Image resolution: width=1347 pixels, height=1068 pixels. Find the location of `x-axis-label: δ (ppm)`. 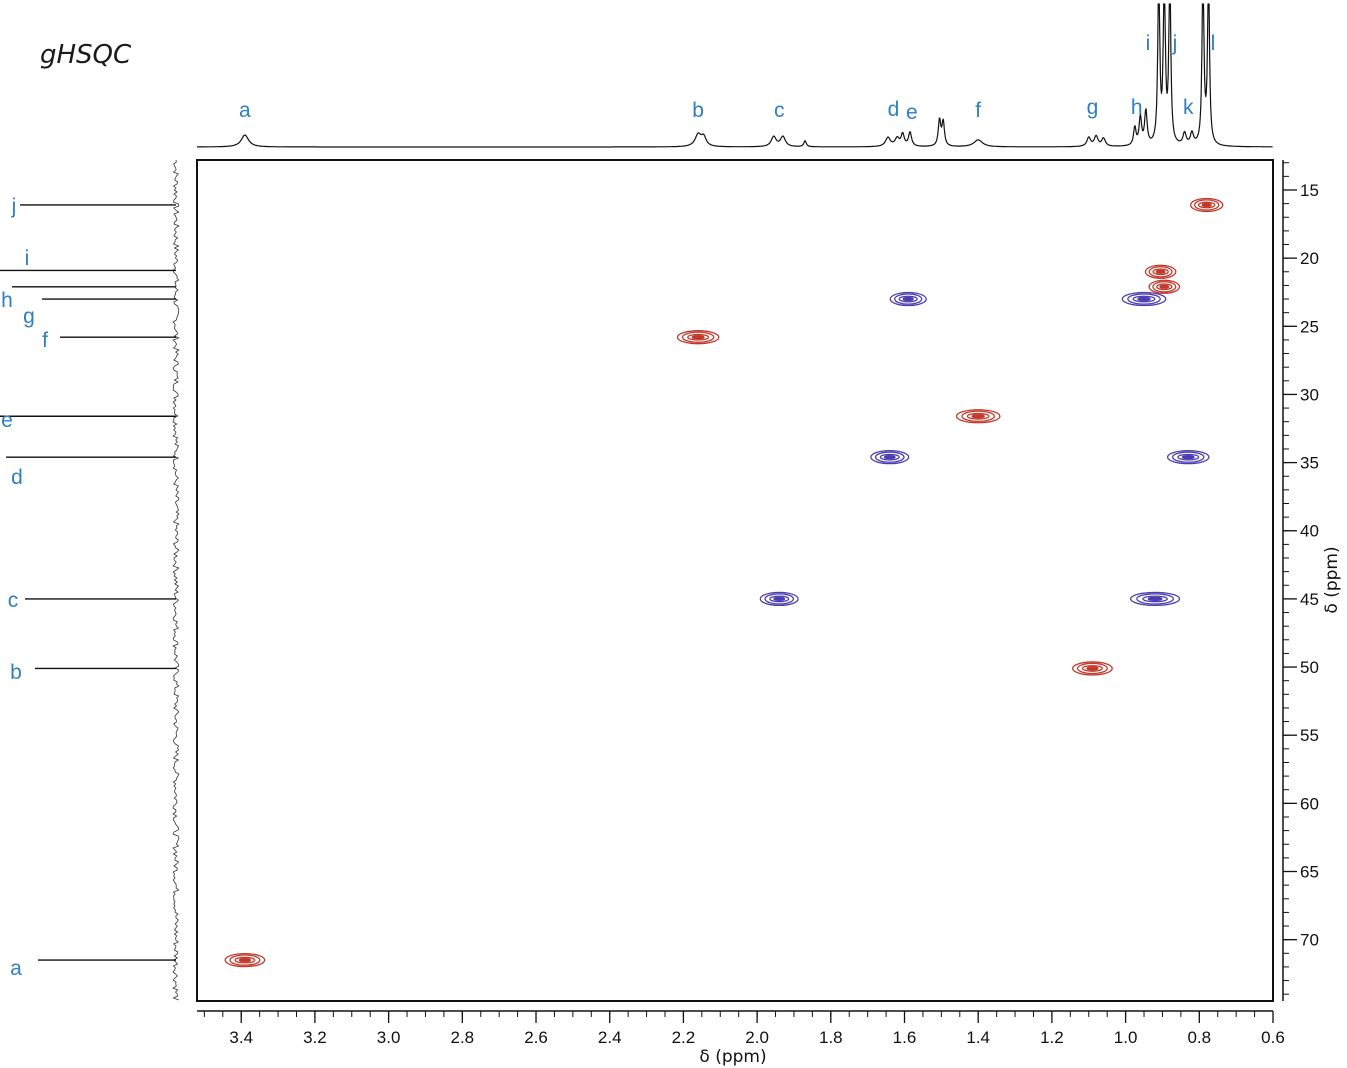

x-axis-label: δ (ppm) is located at coordinates (732, 1057).